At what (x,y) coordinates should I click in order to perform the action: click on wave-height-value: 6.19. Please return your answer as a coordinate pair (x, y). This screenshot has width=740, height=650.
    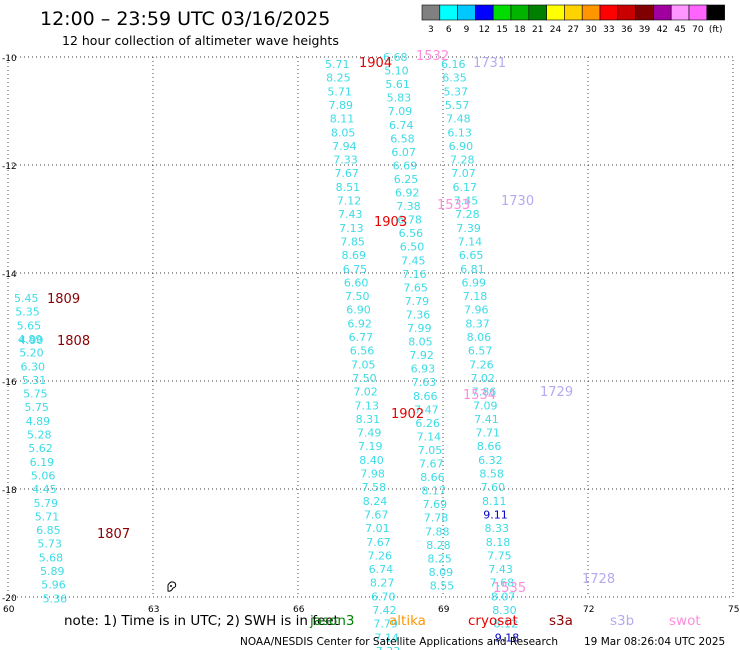
    Looking at the image, I should click on (42, 462).